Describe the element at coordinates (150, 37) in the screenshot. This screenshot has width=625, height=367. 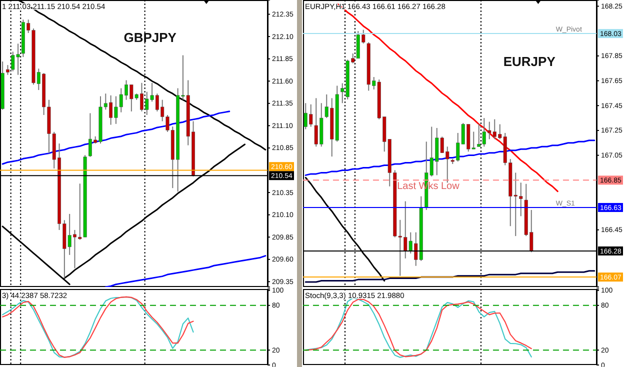
I see `text: GBPJPY` at that location.